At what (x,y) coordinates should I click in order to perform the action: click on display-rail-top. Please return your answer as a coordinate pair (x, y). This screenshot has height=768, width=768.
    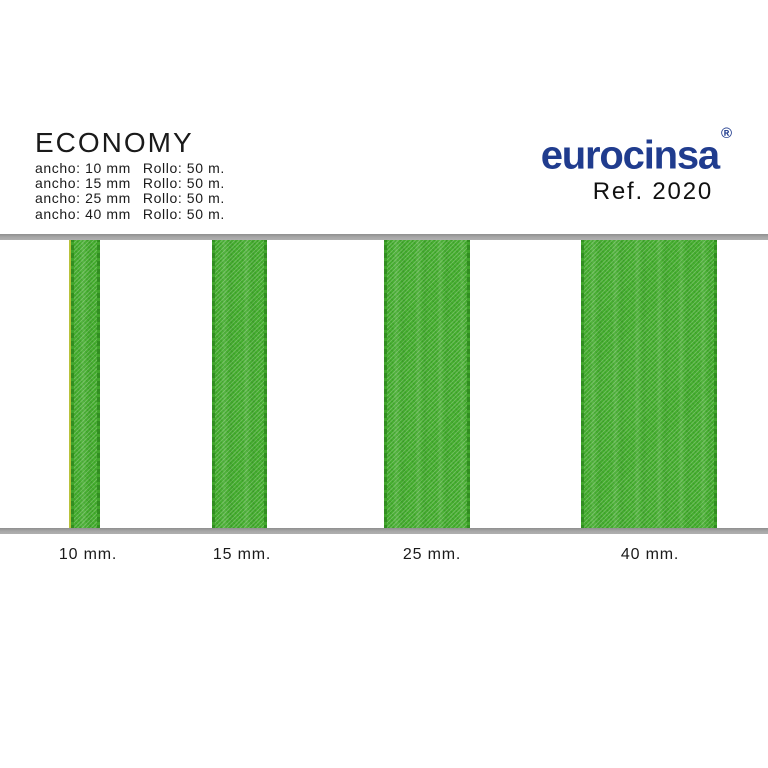
    Looking at the image, I should click on (384, 237).